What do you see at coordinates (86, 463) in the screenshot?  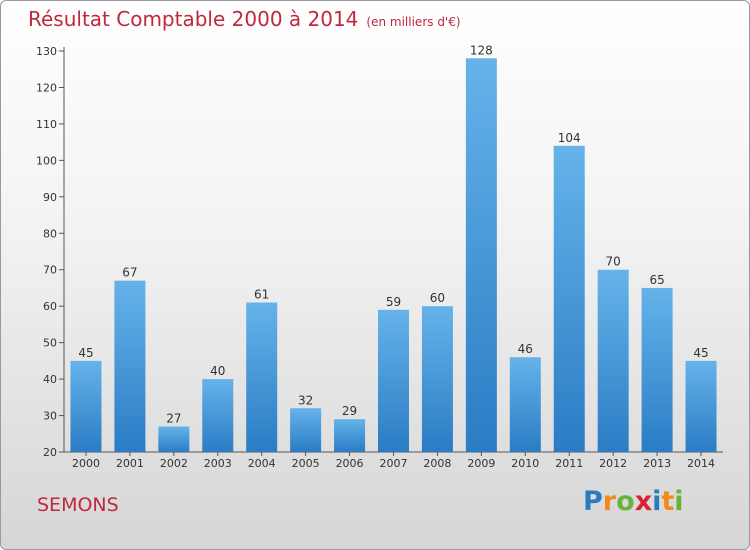 I see `x-tick-label: 2000` at bounding box center [86, 463].